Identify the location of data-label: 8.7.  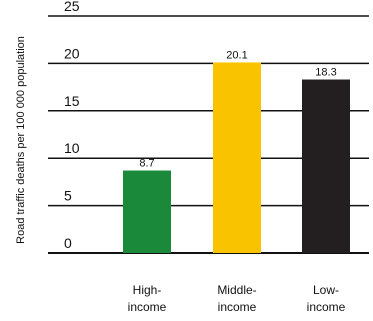
(146, 164).